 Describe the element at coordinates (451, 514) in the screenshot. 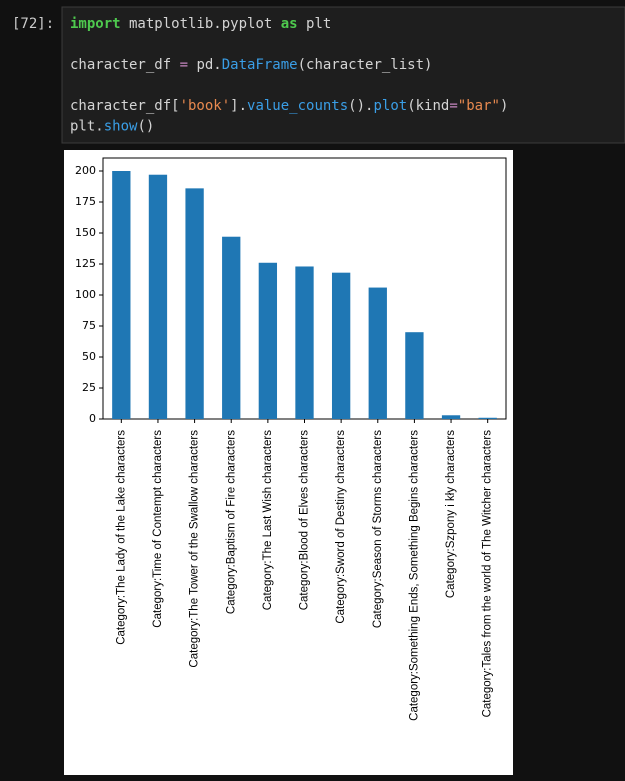

I see `x-tick-label: Category:Szpony i kły characters` at that location.